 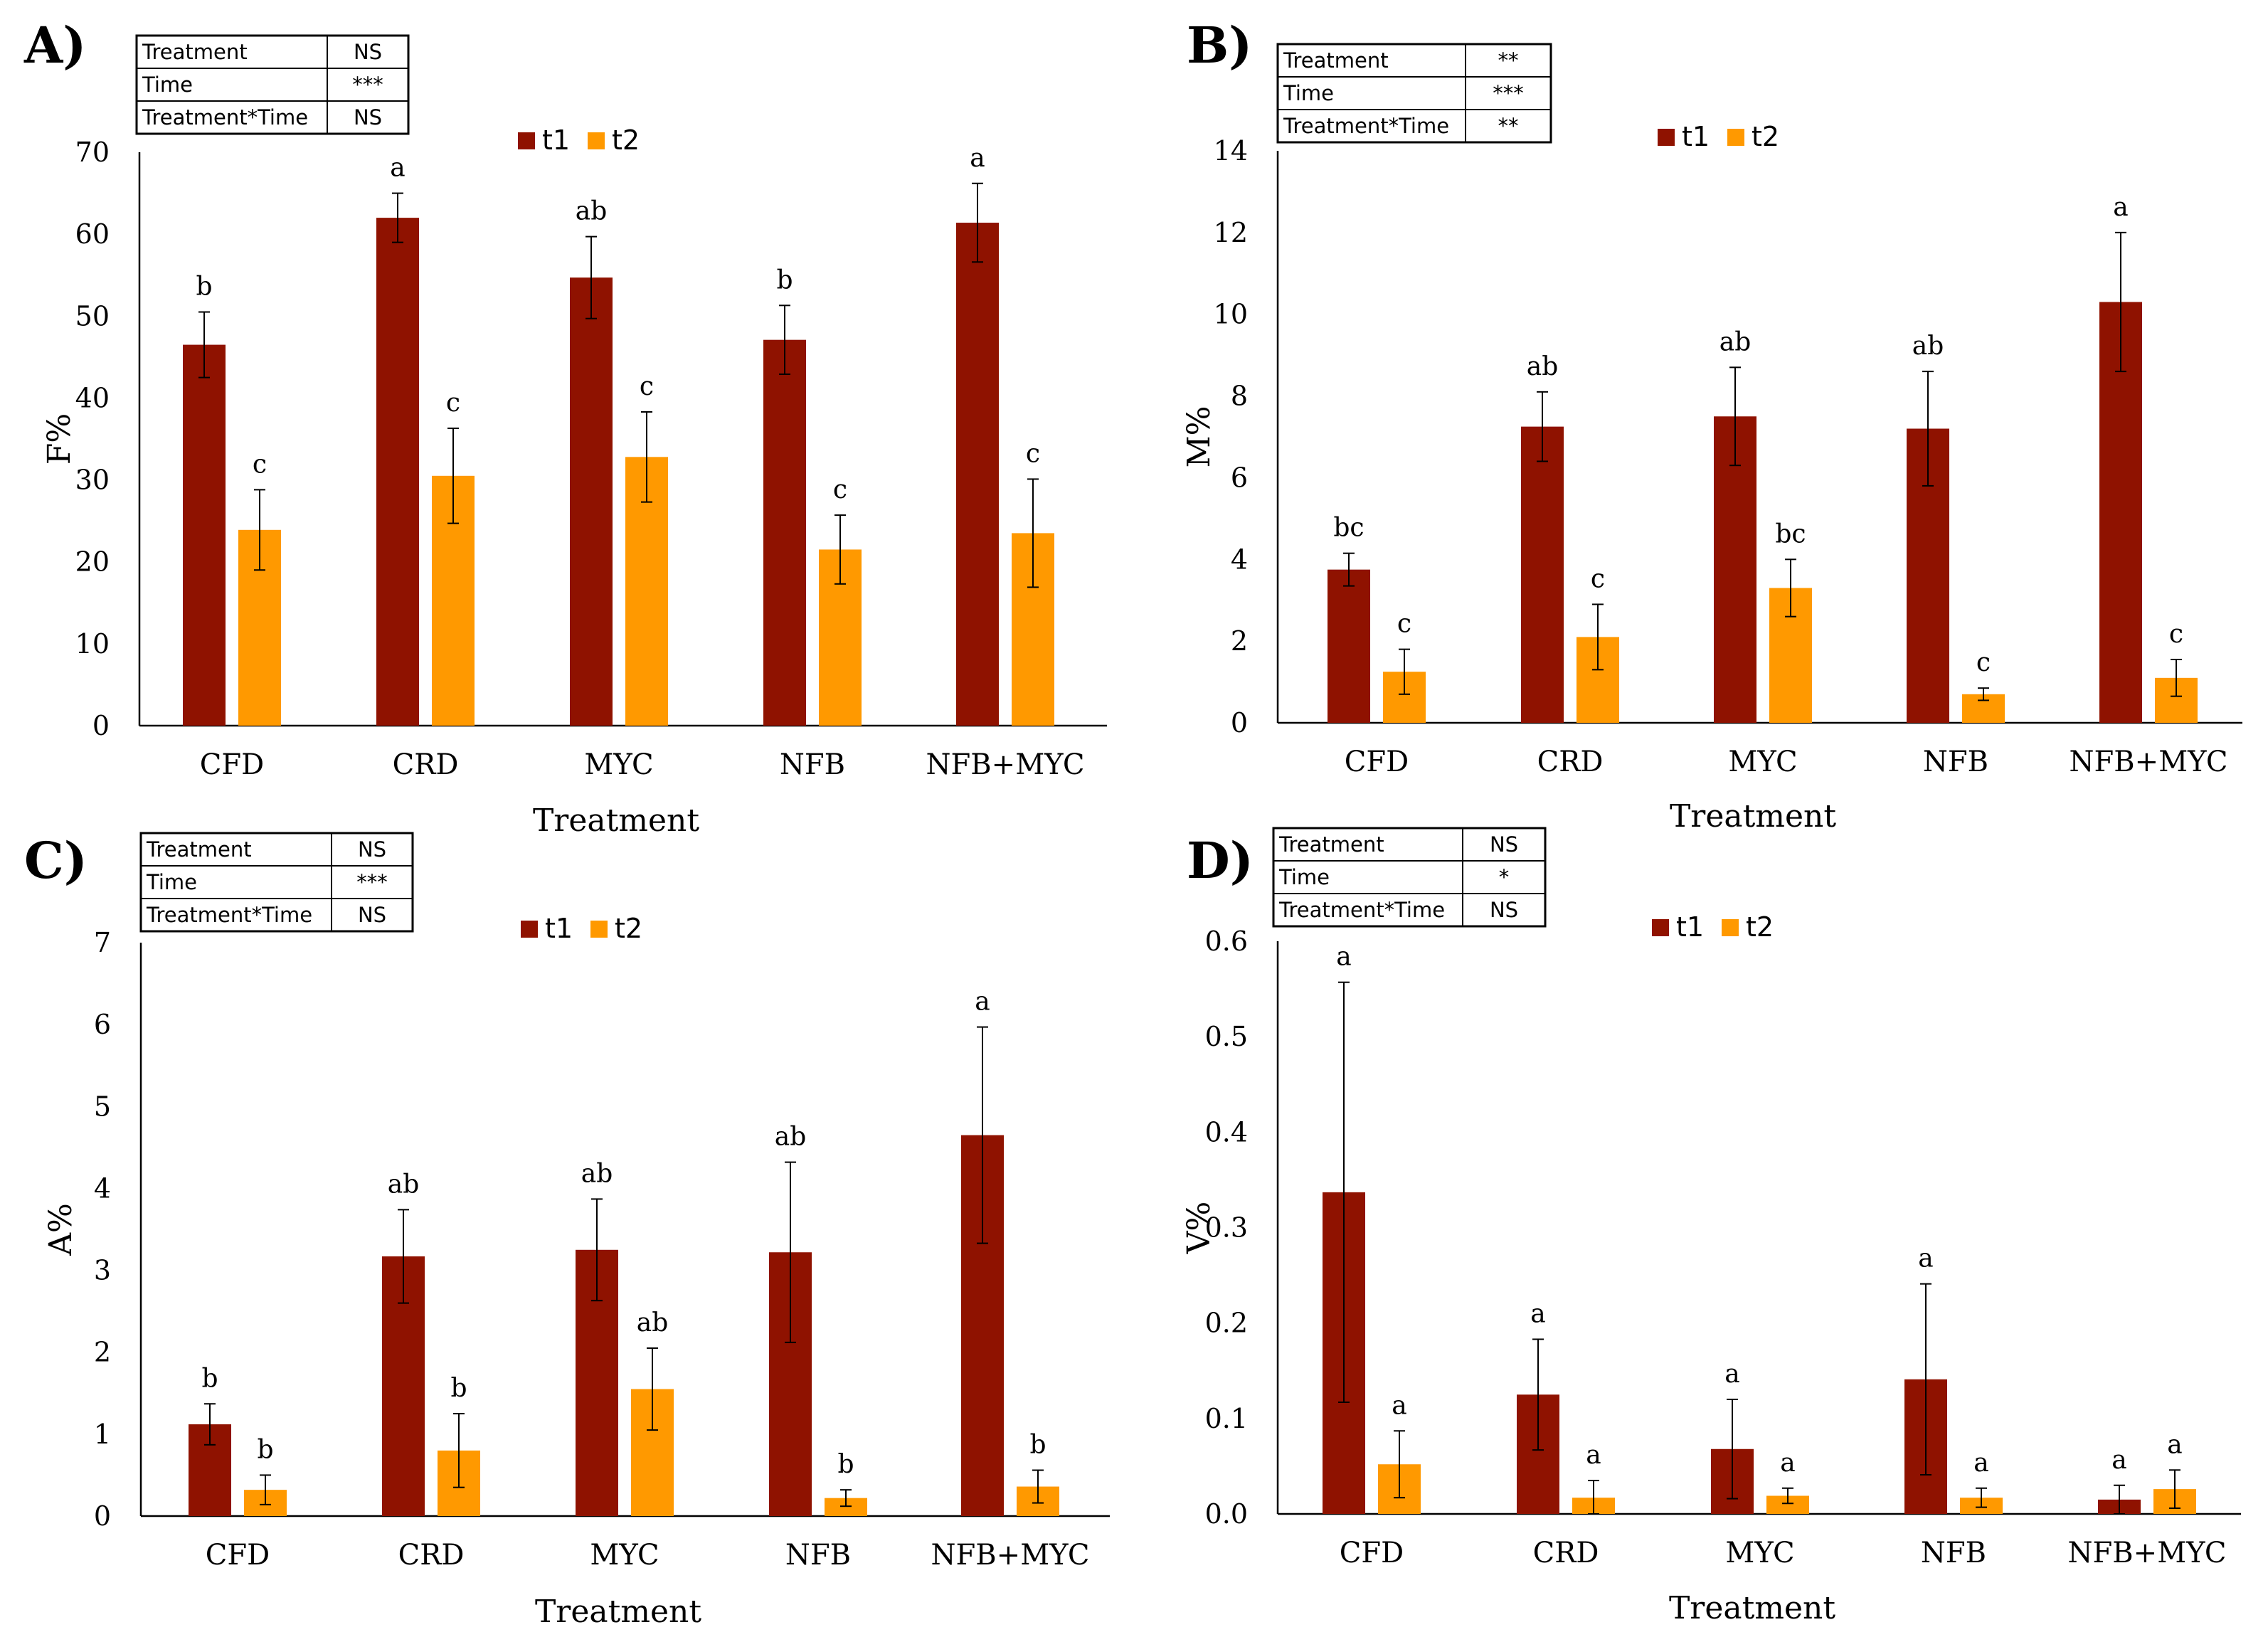 I want to click on y-tick-label: 4, so click(x=1239, y=559).